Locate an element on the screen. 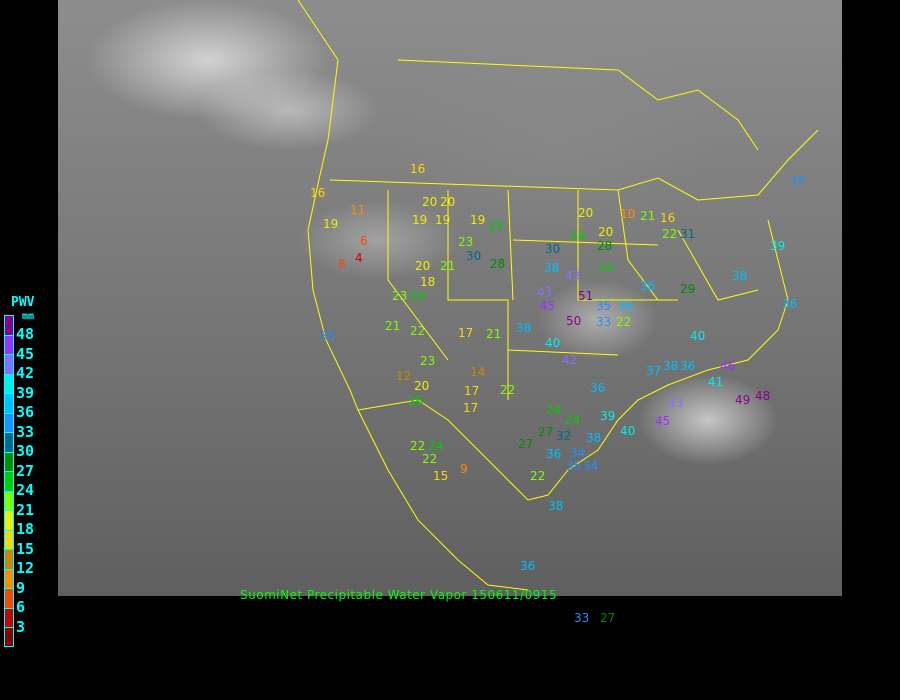 The height and width of the screenshot is (700, 900). station-pwv-value: 48 is located at coordinates (763, 396).